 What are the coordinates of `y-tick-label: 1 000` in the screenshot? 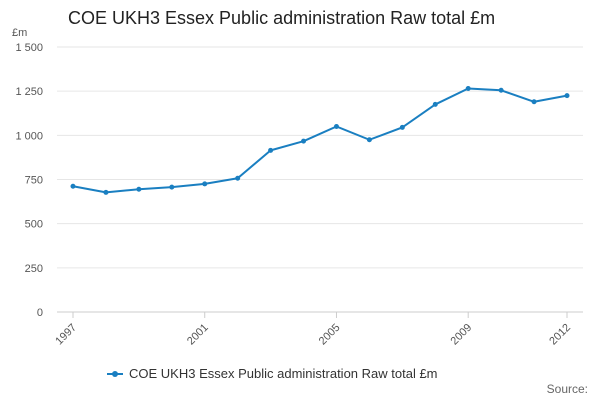 It's located at (29, 136).